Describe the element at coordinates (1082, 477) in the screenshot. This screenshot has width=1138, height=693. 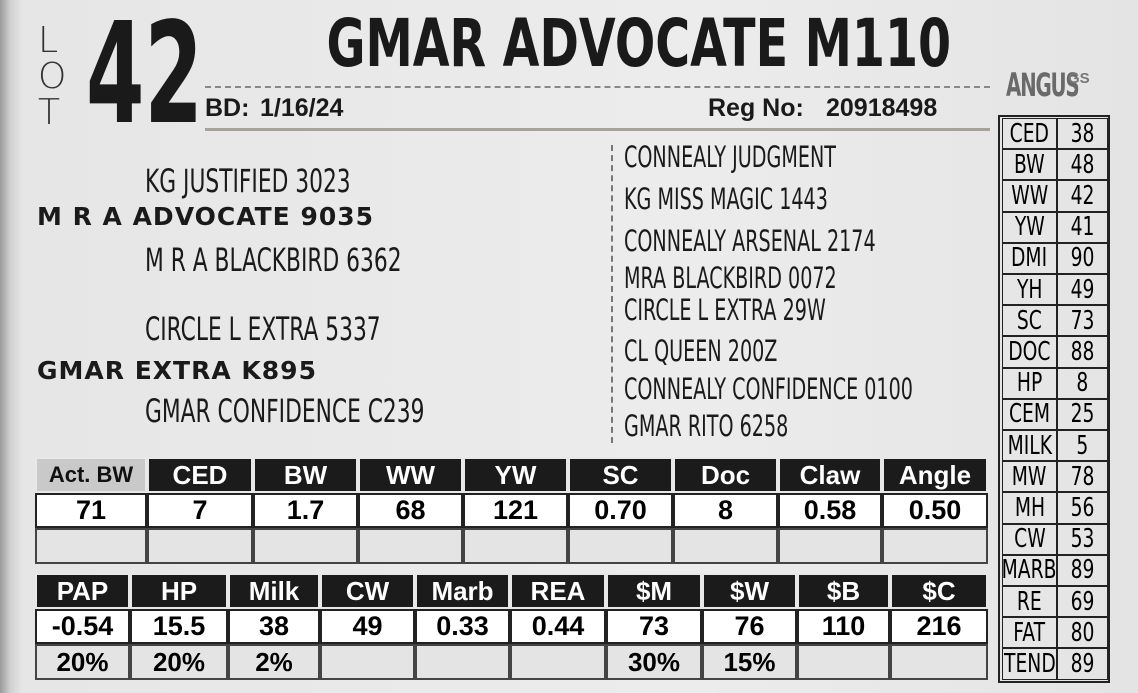
I see `side-table-cell: 78` at that location.